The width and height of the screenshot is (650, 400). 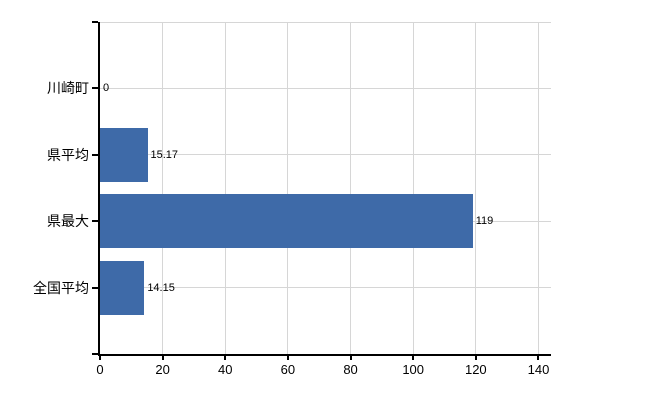 I want to click on value-label: 14.15, so click(x=161, y=287).